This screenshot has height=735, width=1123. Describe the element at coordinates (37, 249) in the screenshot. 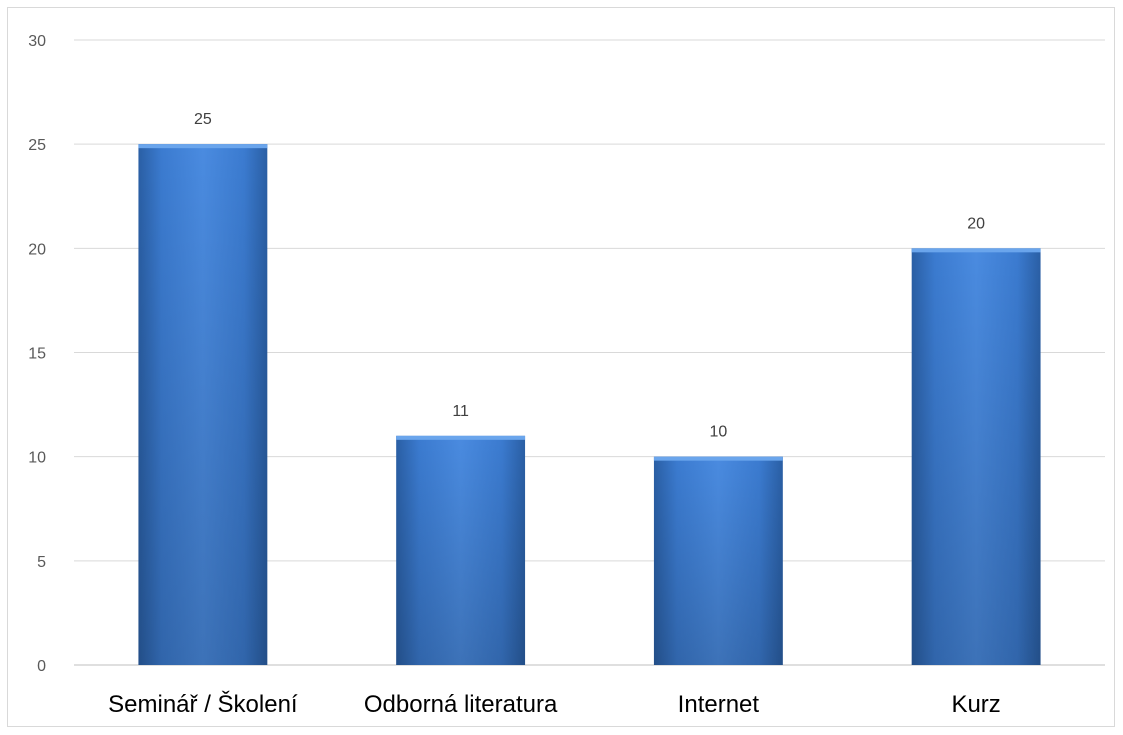

I see `y-tick-label: 20` at that location.